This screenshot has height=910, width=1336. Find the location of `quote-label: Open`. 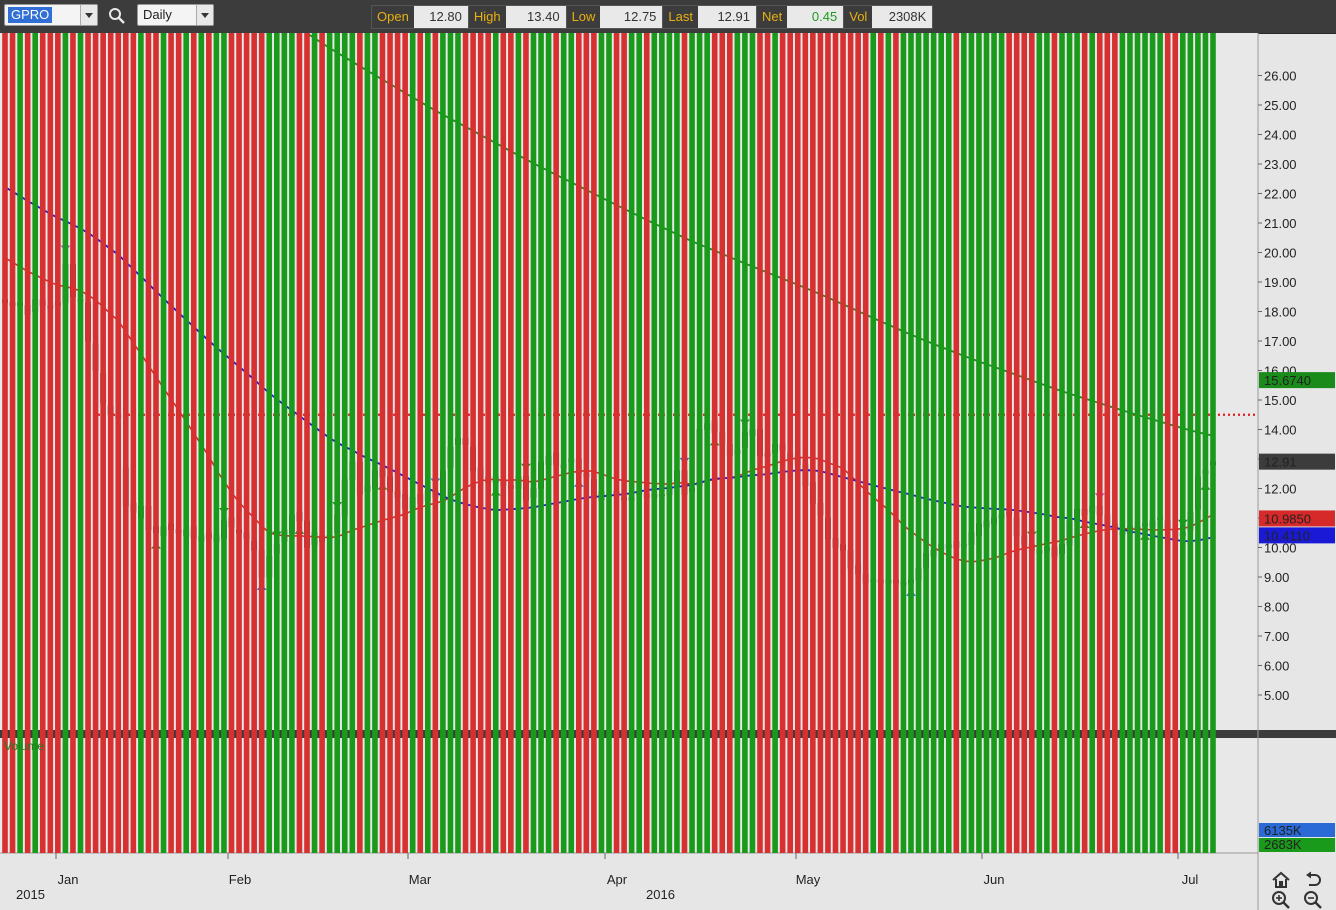

quote-label: Open is located at coordinates (393, 17).